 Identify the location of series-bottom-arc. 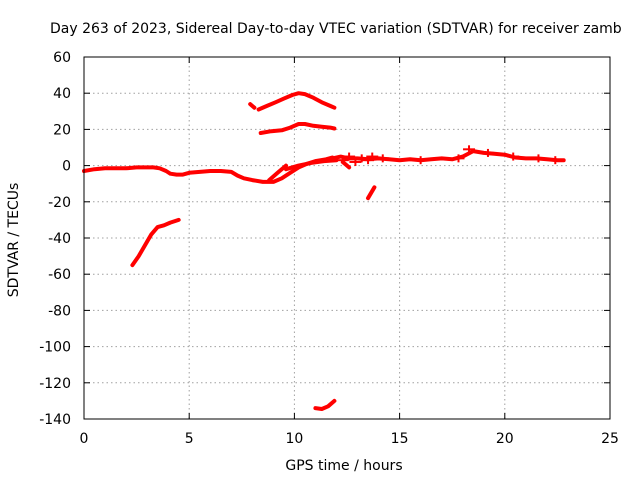
(325, 404).